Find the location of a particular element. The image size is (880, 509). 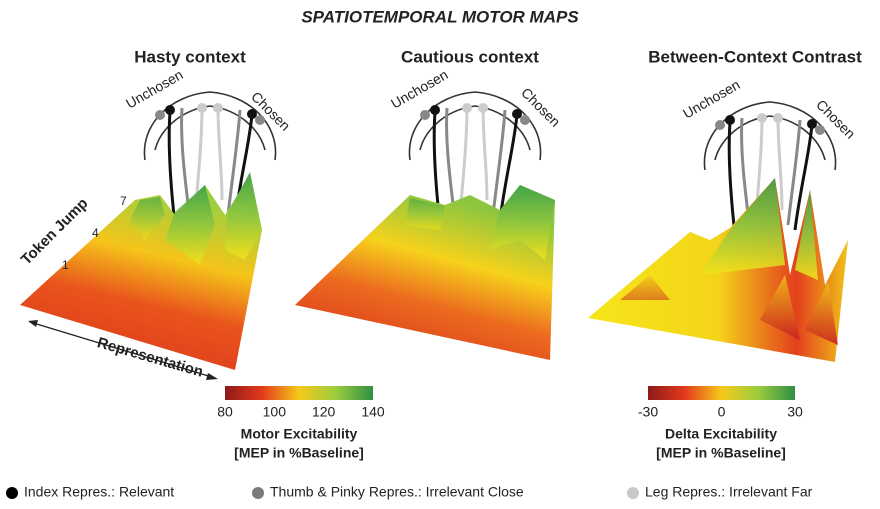

colorbar-tick: -30 is located at coordinates (648, 412).